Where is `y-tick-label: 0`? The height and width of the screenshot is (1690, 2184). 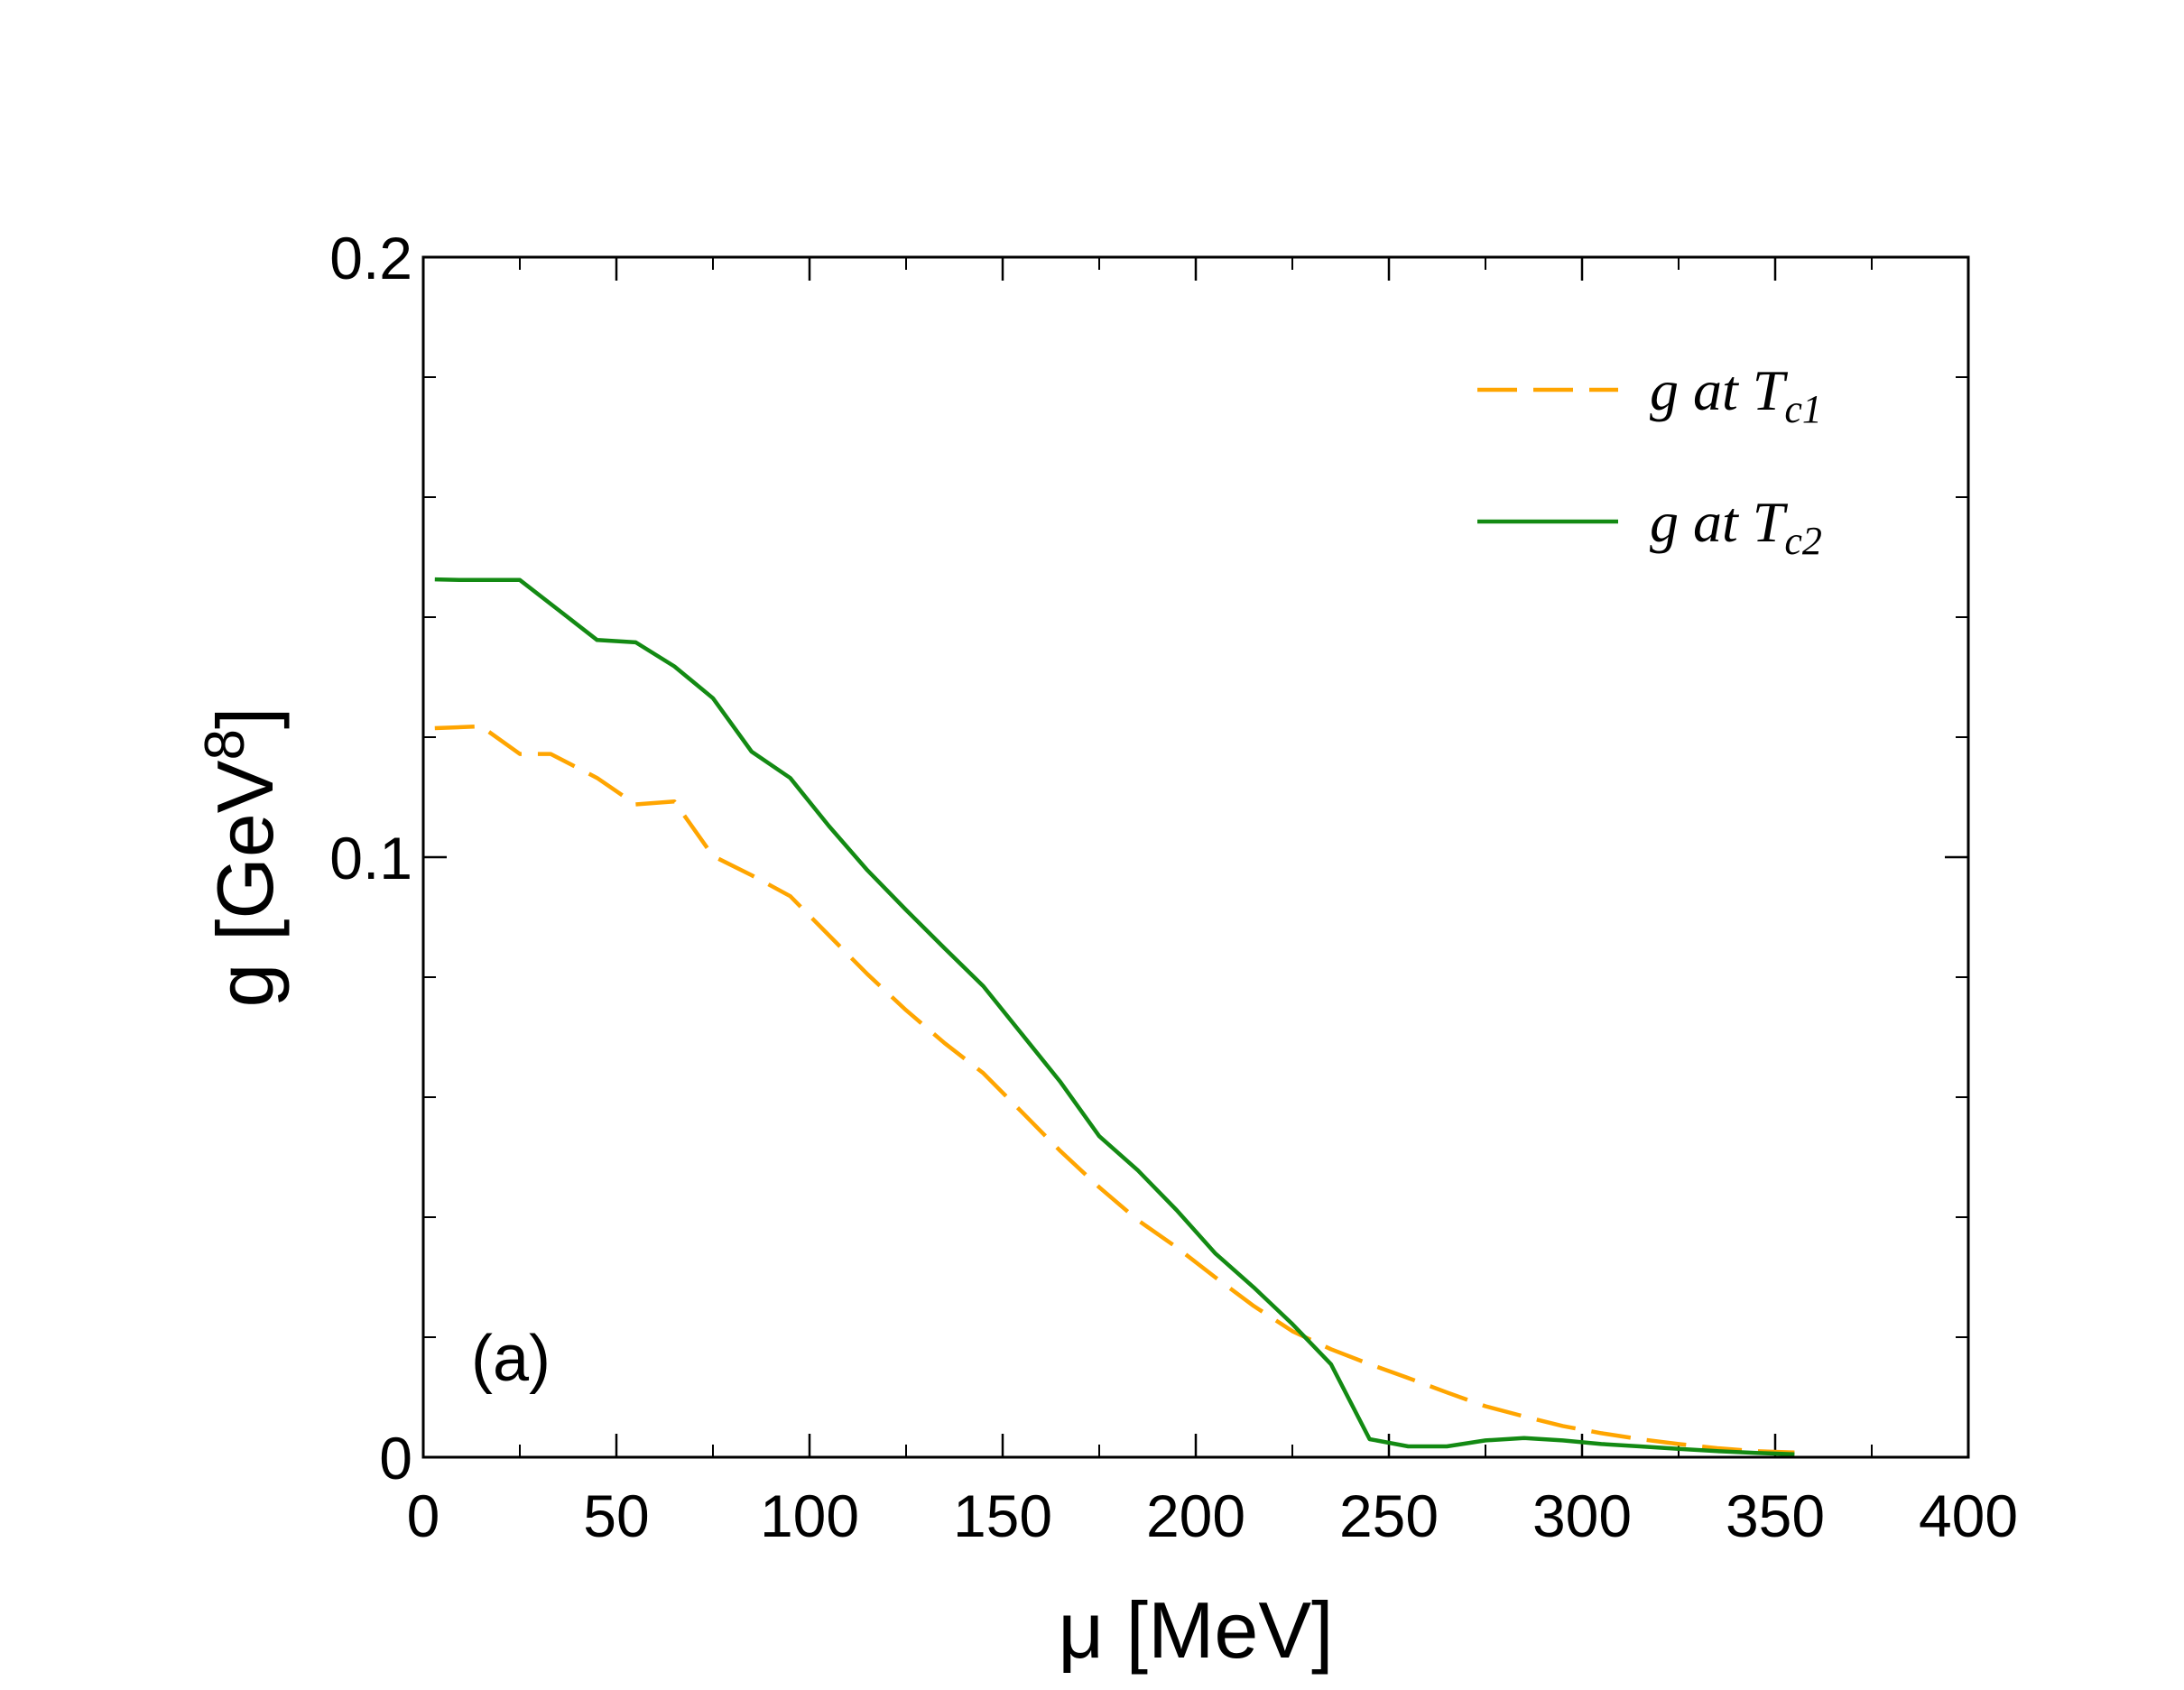
y-tick-label: 0 is located at coordinates (395, 1458).